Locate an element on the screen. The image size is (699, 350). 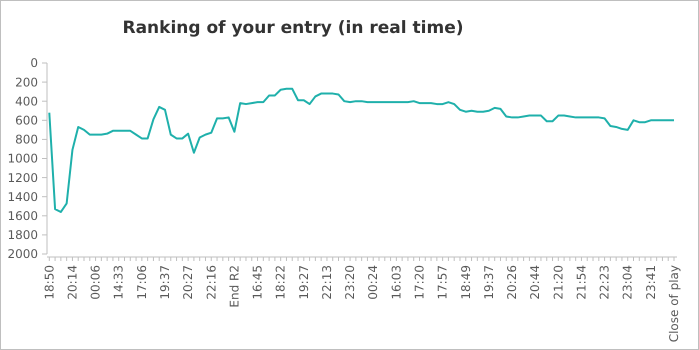
x-tick-label: 21:54 is located at coordinates (581, 282).